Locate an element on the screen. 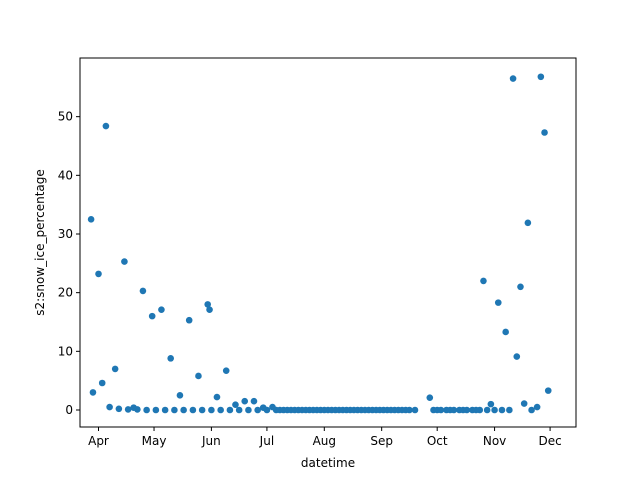 The height and width of the screenshot is (480, 640). y-tick-label: 50 is located at coordinates (65, 117).